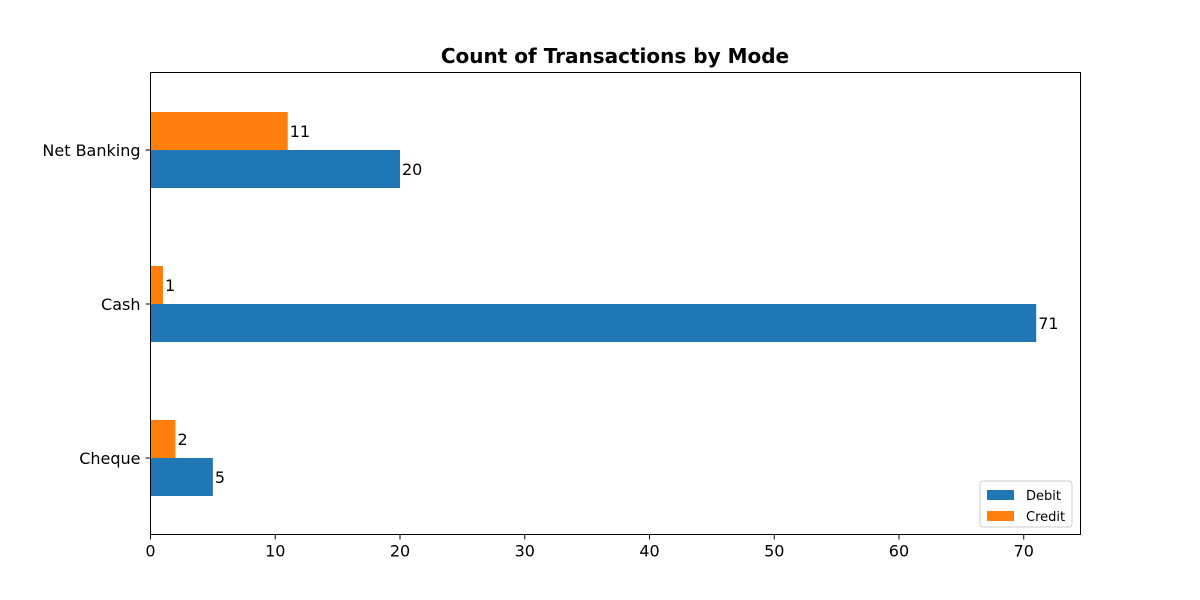  Describe the element at coordinates (1048, 323) in the screenshot. I see `data-label: 71` at that location.